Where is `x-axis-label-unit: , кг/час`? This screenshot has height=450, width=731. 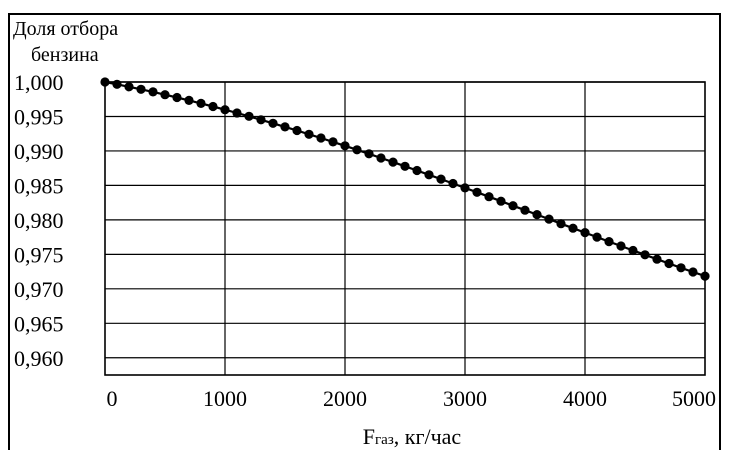
x-axis-label-unit: , кг/час is located at coordinates (428, 436).